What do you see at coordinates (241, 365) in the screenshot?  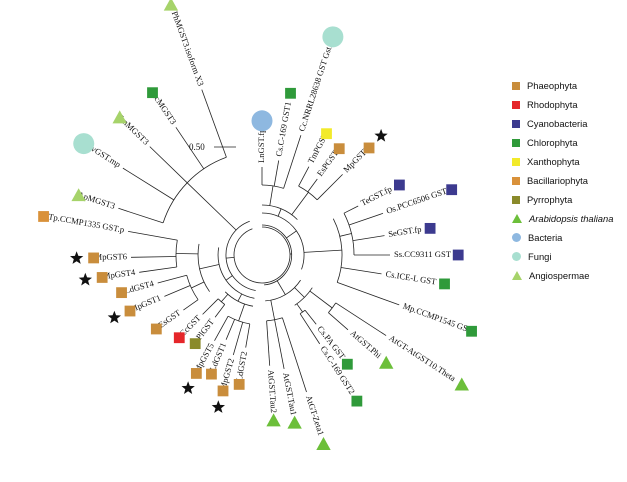 I see `leaf-label: LdGST2` at bounding box center [241, 365].